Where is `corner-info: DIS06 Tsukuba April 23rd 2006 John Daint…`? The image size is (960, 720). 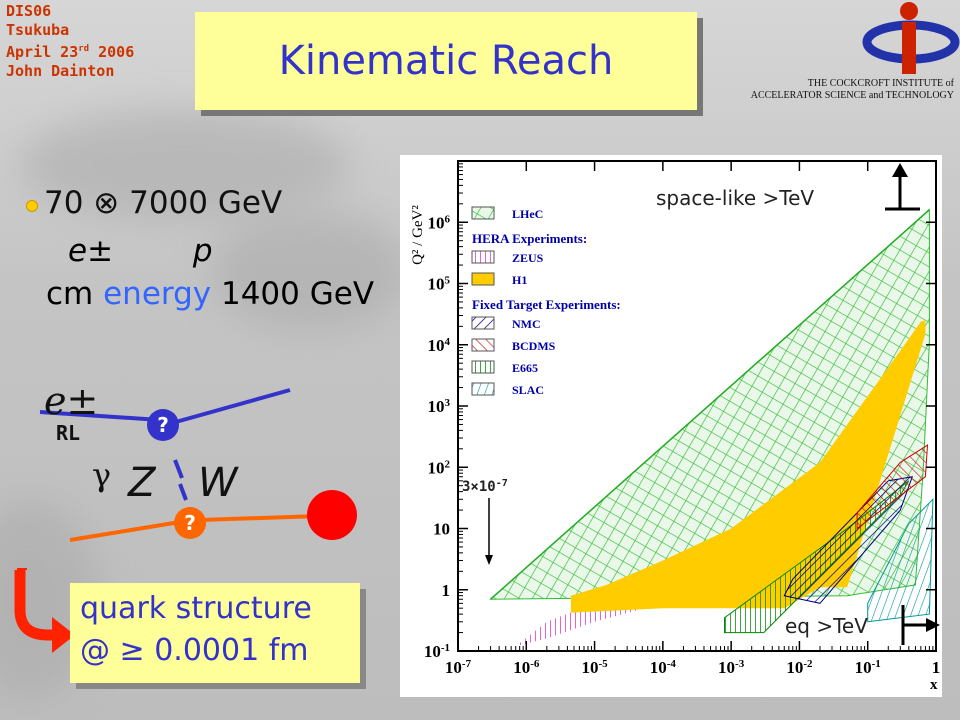
corner-info: DIS06 Tsukuba April 23rd 2006 John Daint… is located at coordinates (70, 41).